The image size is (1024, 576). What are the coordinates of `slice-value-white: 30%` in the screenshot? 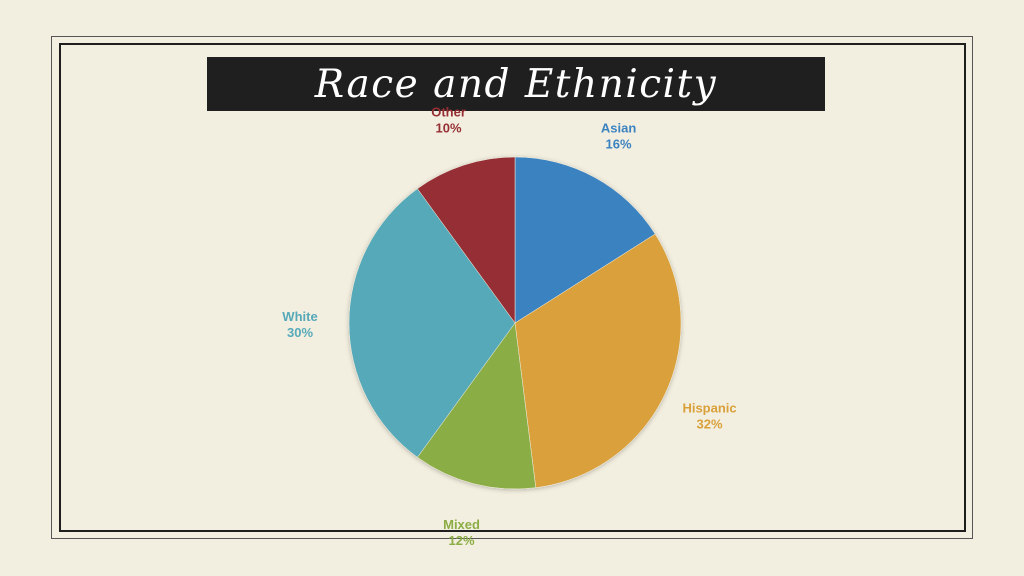 It's located at (300, 332).